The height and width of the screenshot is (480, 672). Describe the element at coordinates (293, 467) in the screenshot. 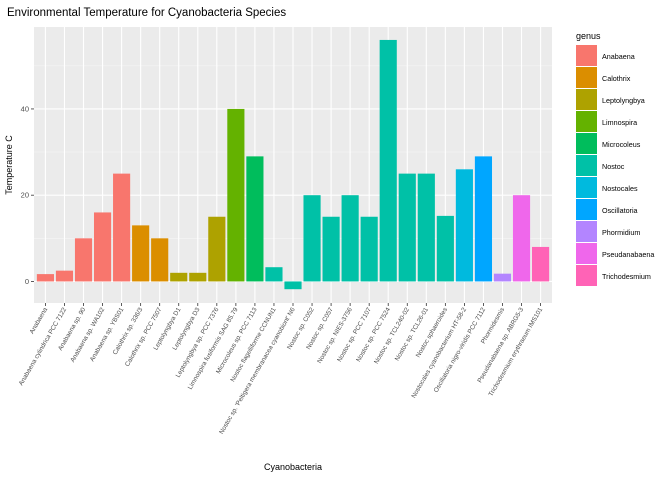

I see `x-axis-label: Cyanobacteria` at that location.